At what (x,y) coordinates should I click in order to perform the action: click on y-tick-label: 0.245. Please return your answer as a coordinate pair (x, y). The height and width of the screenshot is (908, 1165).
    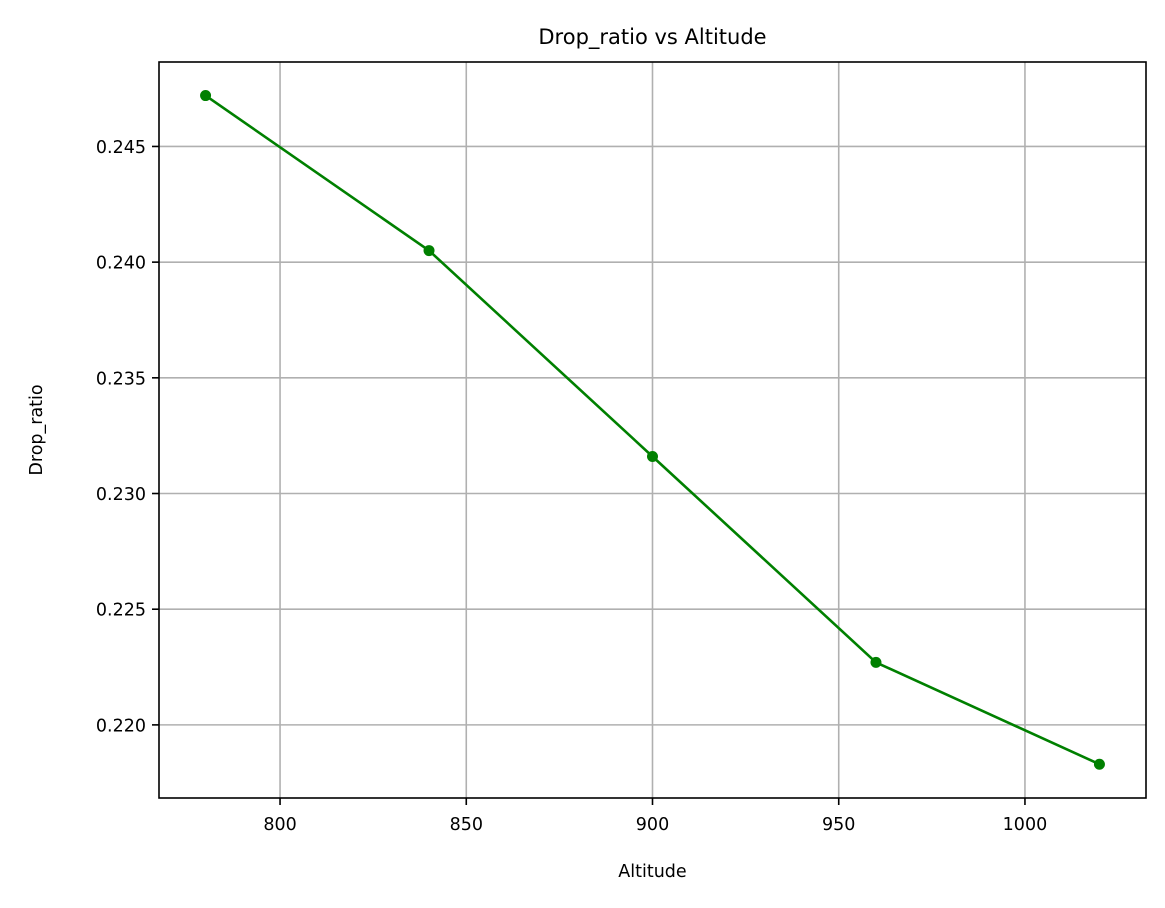
    Looking at the image, I should click on (121, 148).